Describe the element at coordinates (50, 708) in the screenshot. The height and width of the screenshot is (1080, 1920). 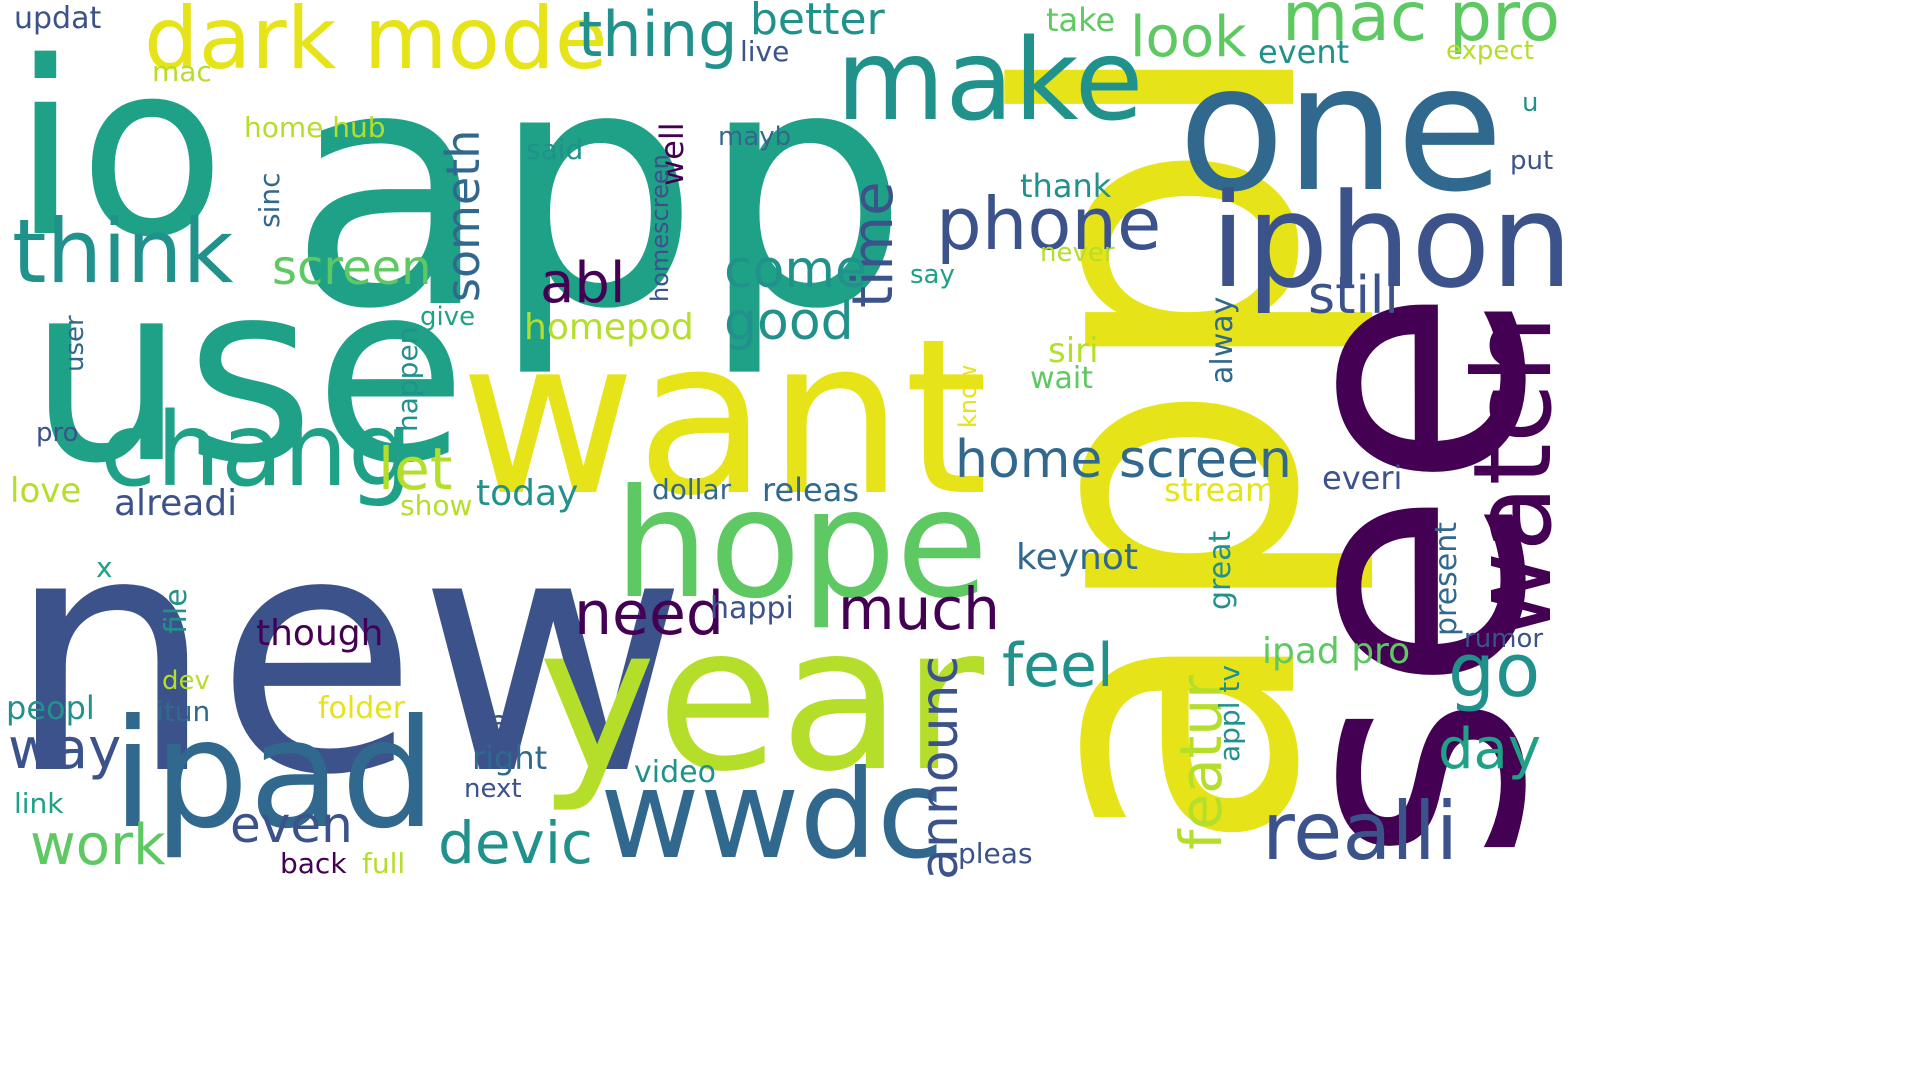
I see `word-peopl: peopl` at that location.